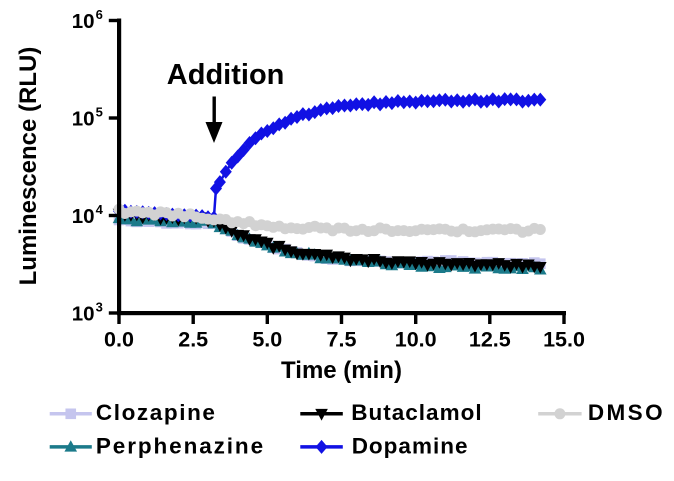 The height and width of the screenshot is (481, 674). Describe the element at coordinates (341, 370) in the screenshot. I see `svg-text: Time (min)` at that location.